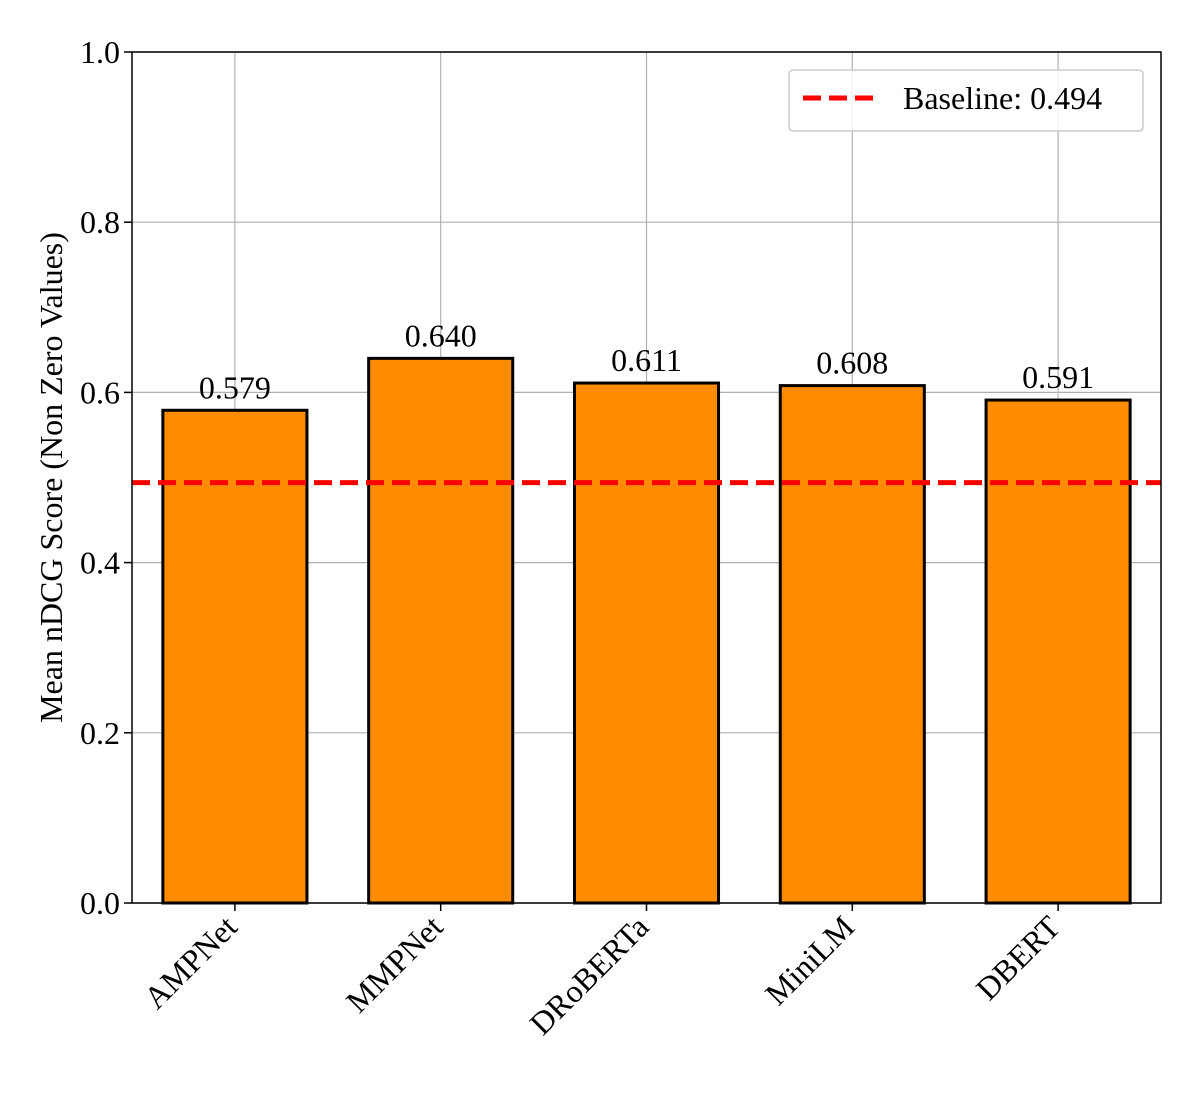 The height and width of the screenshot is (1100, 1200). Describe the element at coordinates (441, 630) in the screenshot. I see `bar-mmpnet` at that location.